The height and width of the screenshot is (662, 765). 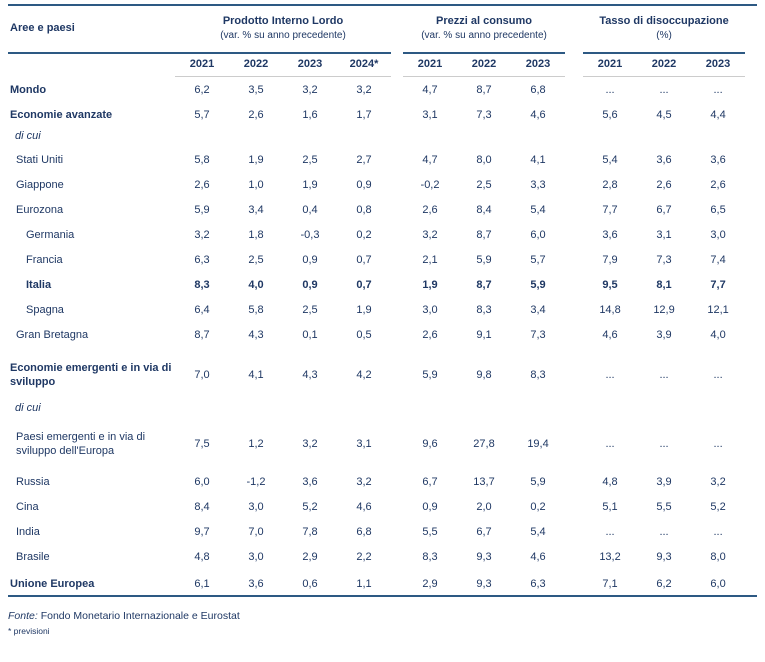 I want to click on value-cell-pil: 4,2, so click(x=364, y=374).